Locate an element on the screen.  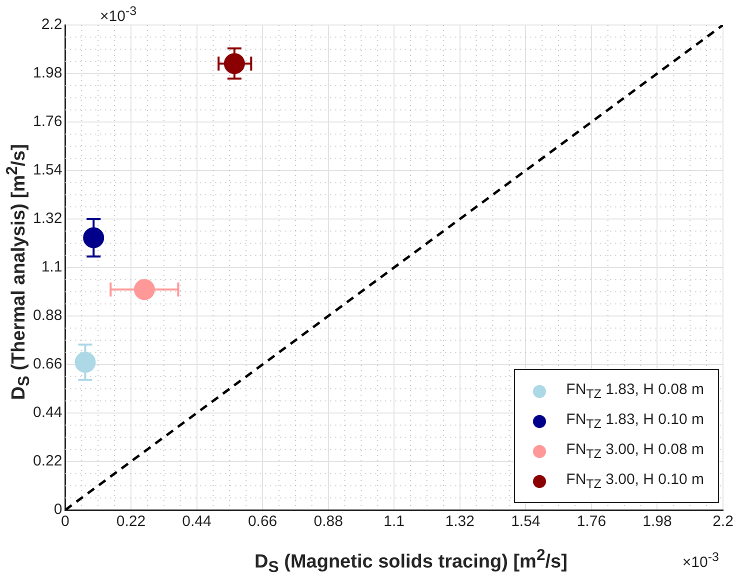
x-tick-label: 0.22 is located at coordinates (131, 521).